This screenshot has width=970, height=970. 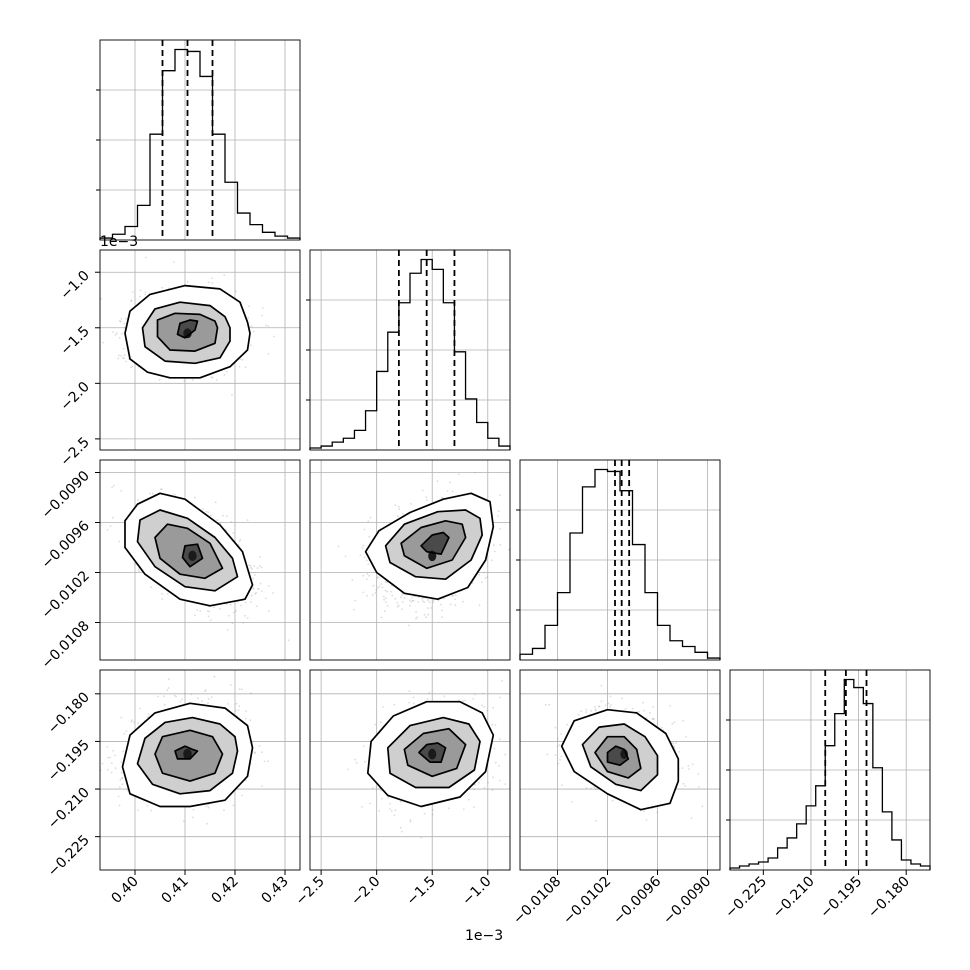 What do you see at coordinates (410, 354) in the screenshot?
I see `histogram-p1` at bounding box center [410, 354].